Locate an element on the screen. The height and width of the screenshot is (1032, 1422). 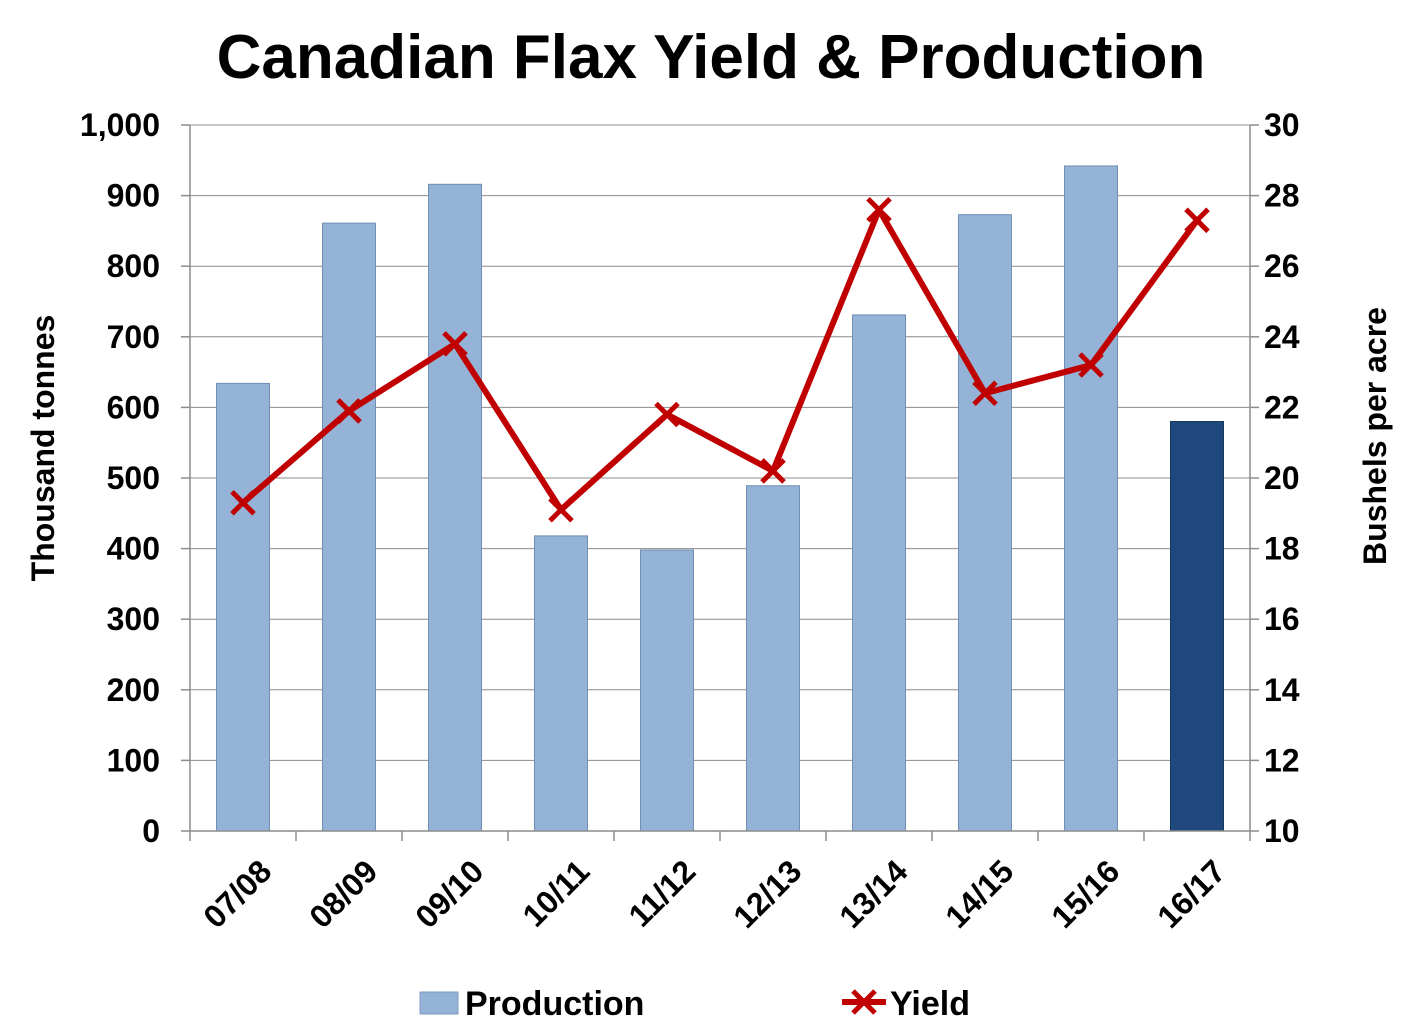
y-right-tick-label: 16 is located at coordinates (1282, 619).